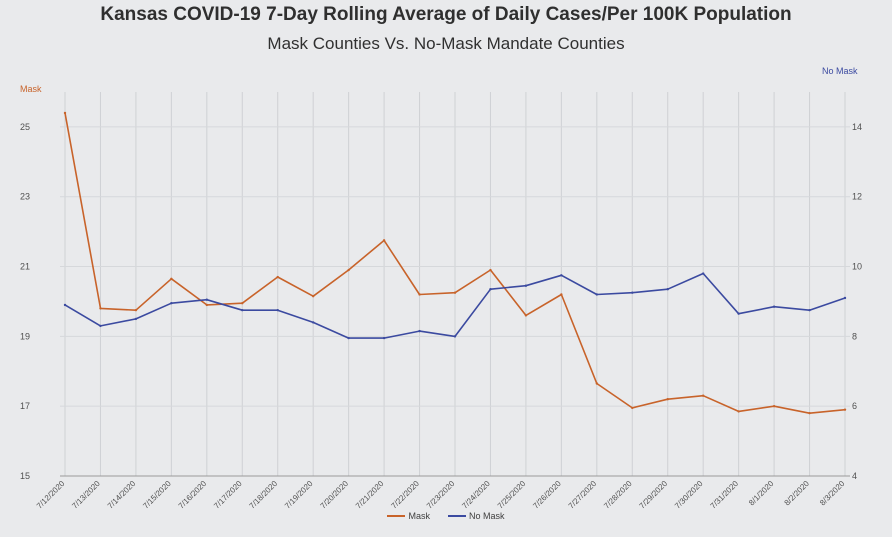  What do you see at coordinates (854, 406) in the screenshot?
I see `right-axis-tick-label: 6` at bounding box center [854, 406].